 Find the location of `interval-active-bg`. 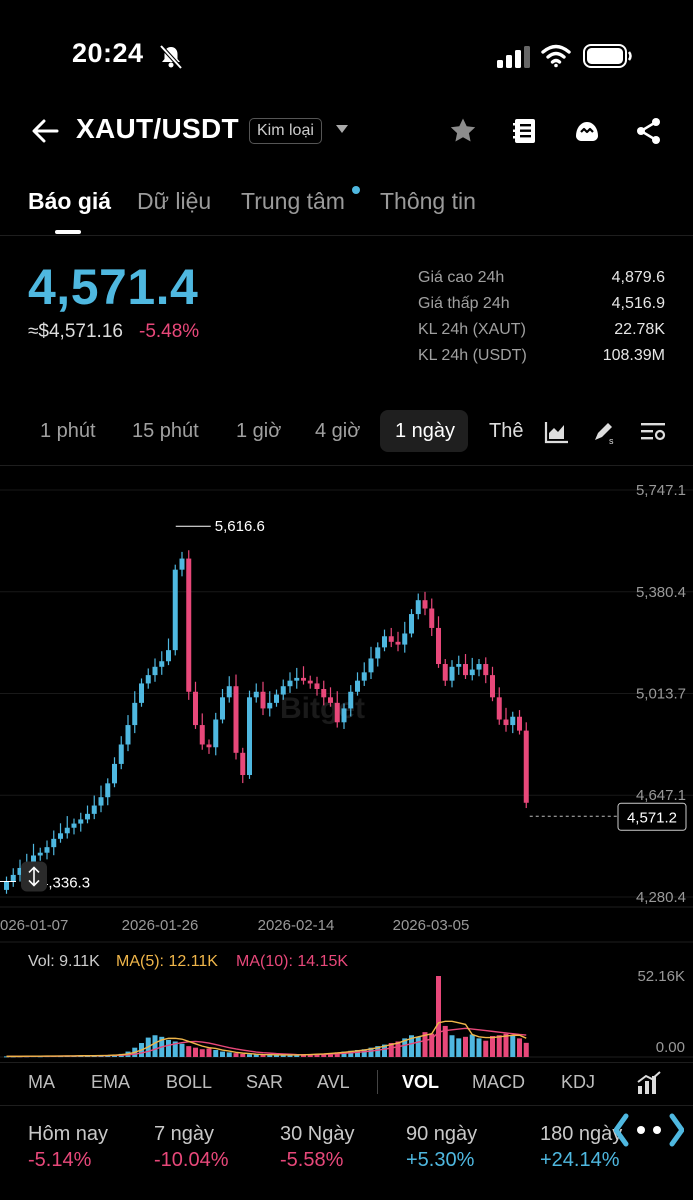

interval-active-bg is located at coordinates (424, 431).